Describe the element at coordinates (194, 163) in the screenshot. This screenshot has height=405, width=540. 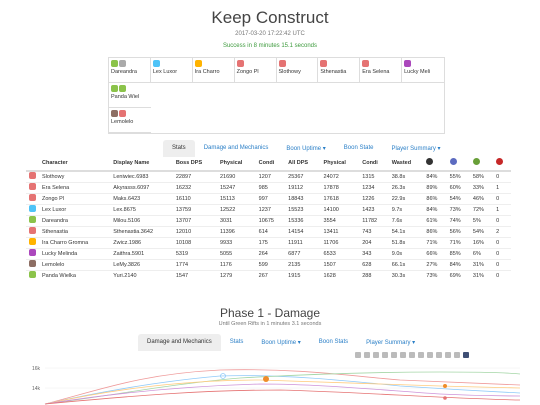
I see `column-header: Boss DPS` at that location.